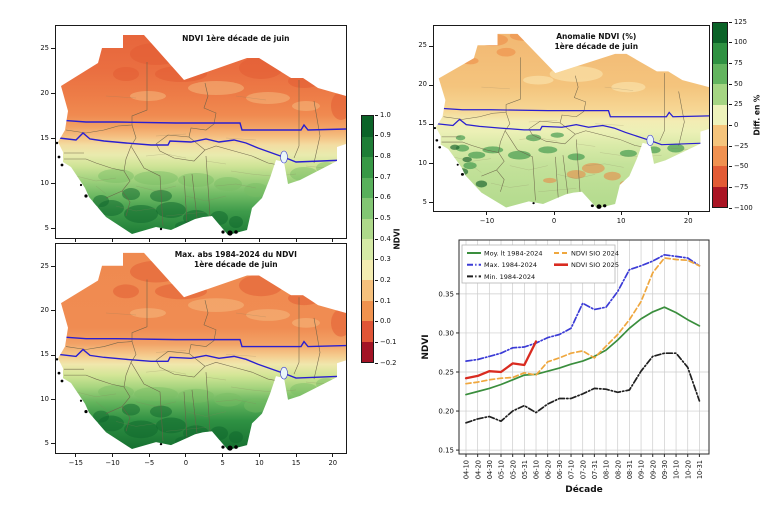 The height and width of the screenshot is (510, 780). I want to click on y-tick-label: 0.20, so click(446, 411).